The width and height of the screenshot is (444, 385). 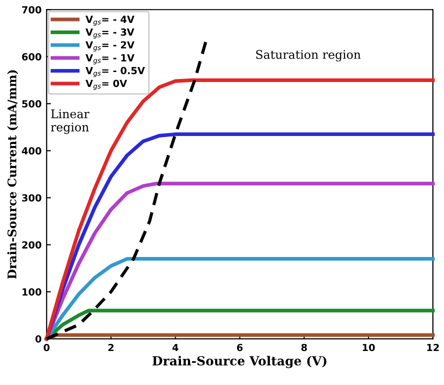 What do you see at coordinates (32, 245) in the screenshot?
I see `y-tick-label: 200` at bounding box center [32, 245].